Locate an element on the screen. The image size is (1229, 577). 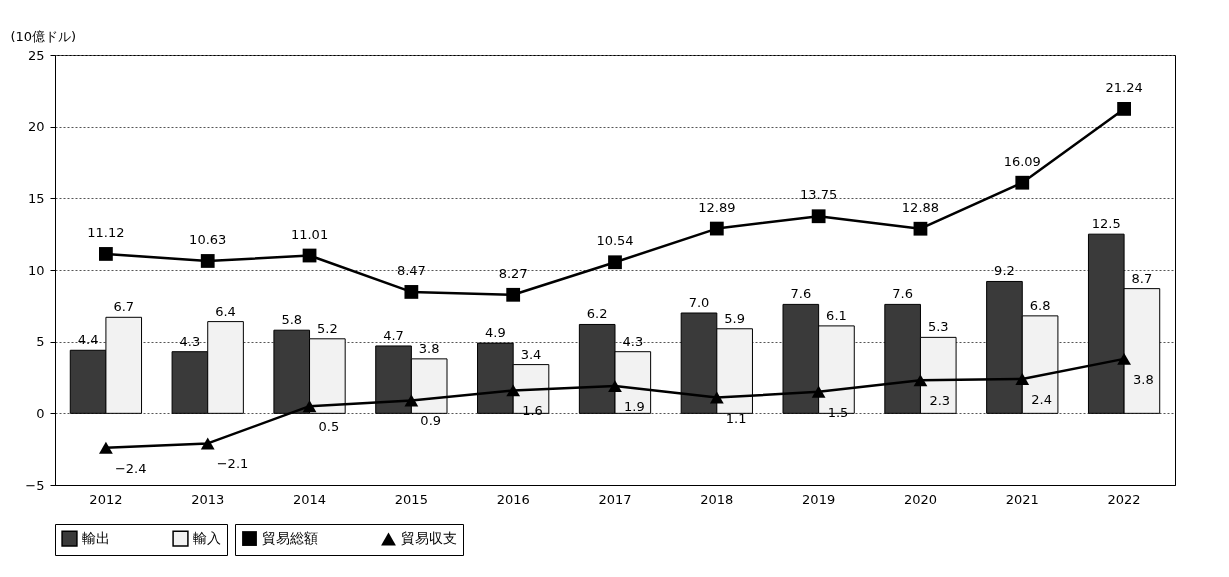
x-tick-label: 2016 is located at coordinates (513, 499).